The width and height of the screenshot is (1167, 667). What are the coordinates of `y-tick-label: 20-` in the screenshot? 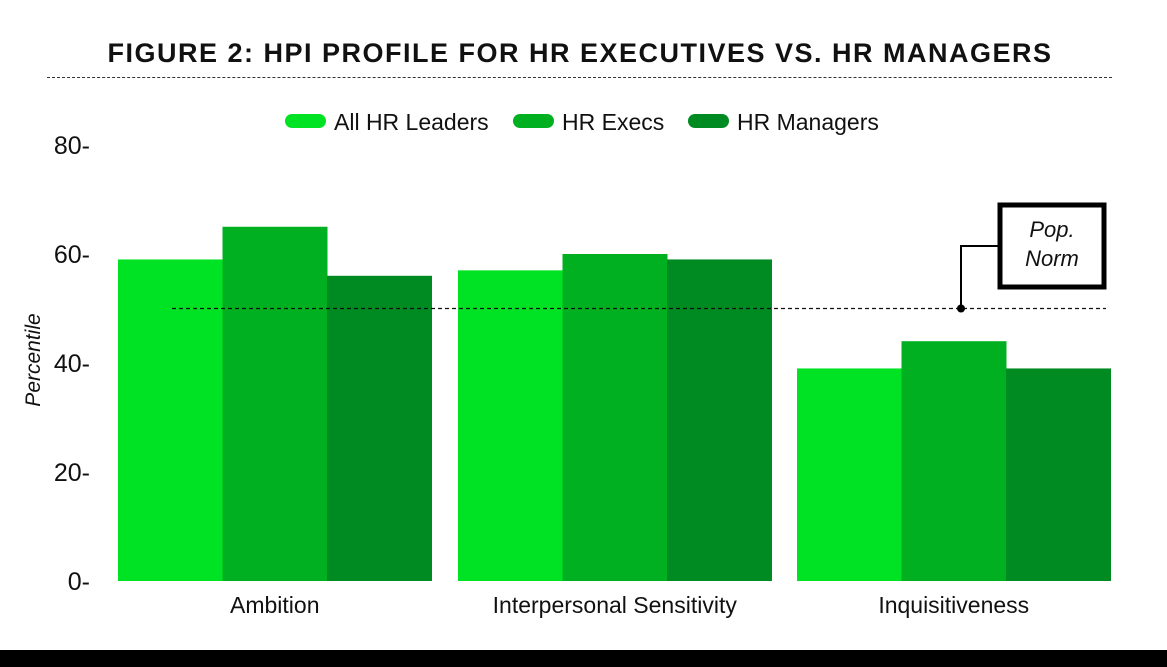 It's located at (72, 473).